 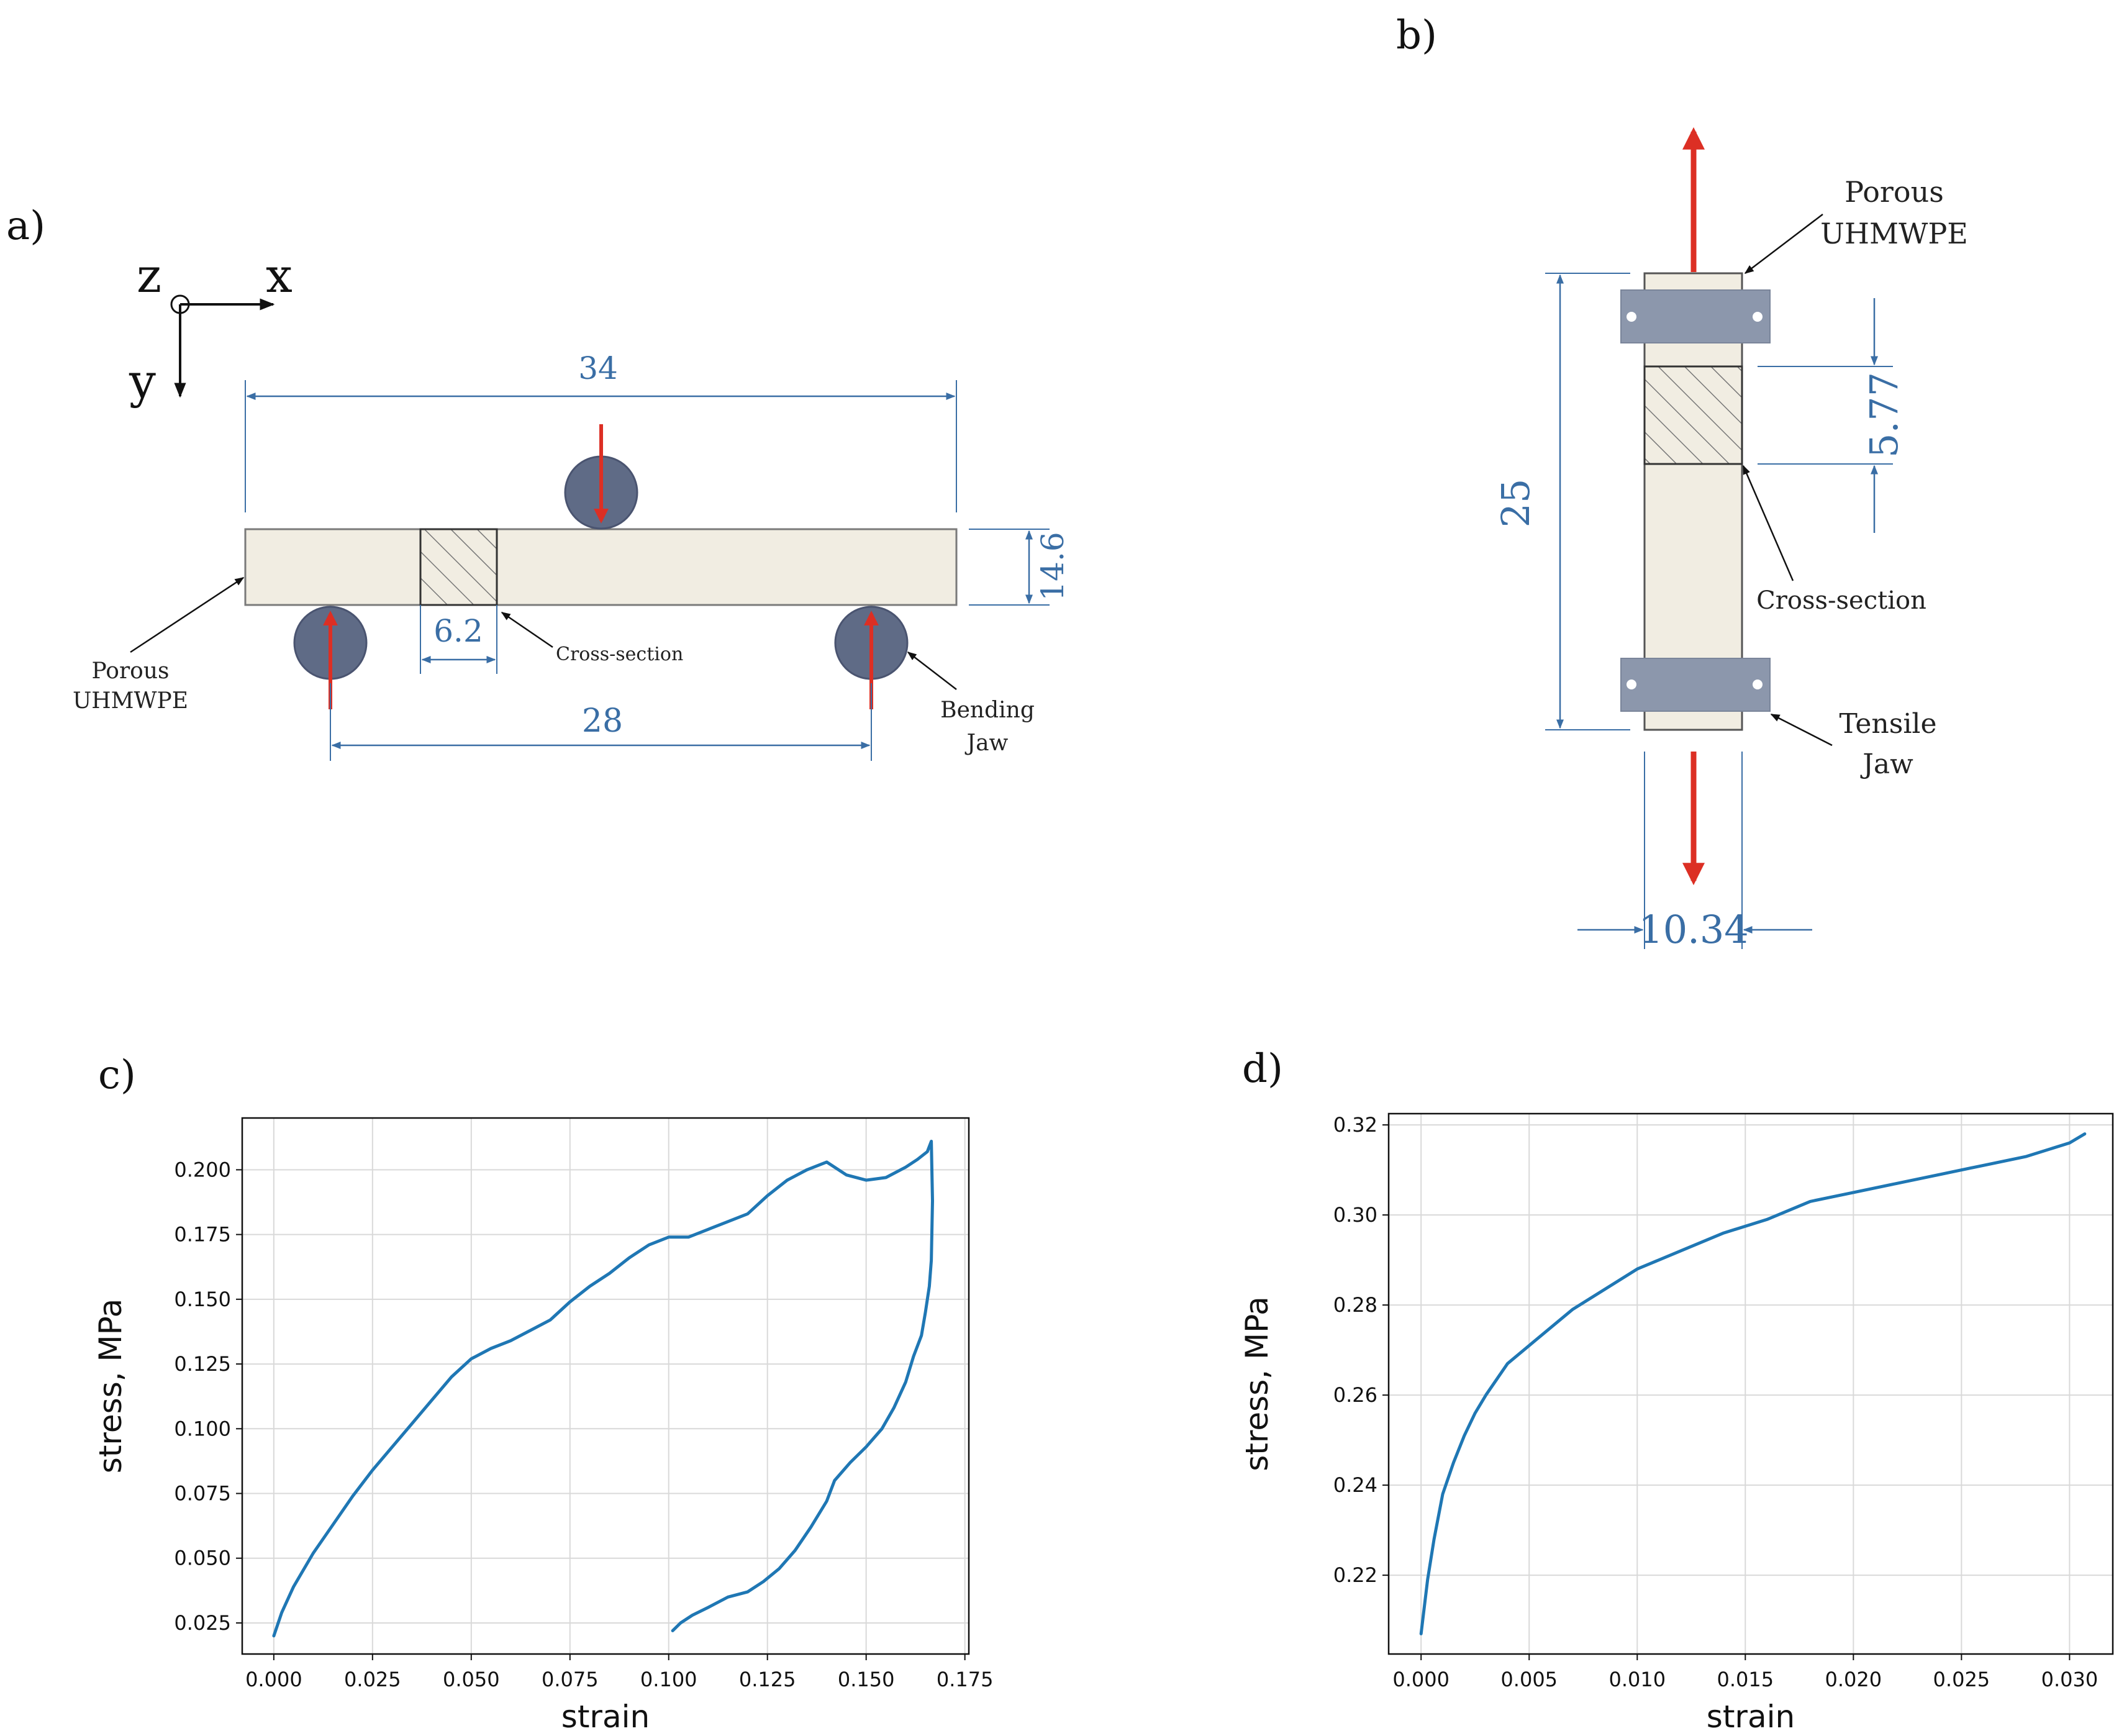 I want to click on x-tick-label: 0.125, so click(x=767, y=1679).